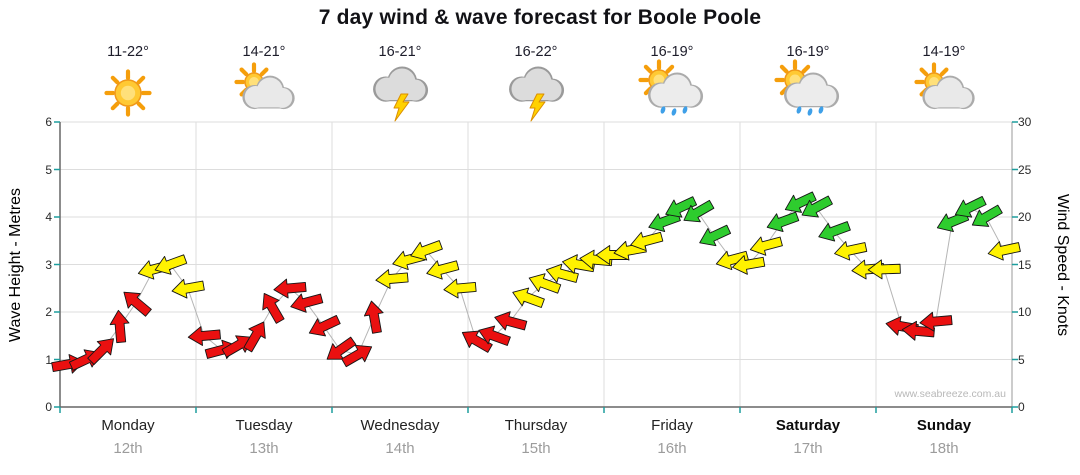 The width and height of the screenshot is (1080, 475). What do you see at coordinates (264, 425) in the screenshot?
I see `day-label-tuesday: Tuesday` at bounding box center [264, 425].